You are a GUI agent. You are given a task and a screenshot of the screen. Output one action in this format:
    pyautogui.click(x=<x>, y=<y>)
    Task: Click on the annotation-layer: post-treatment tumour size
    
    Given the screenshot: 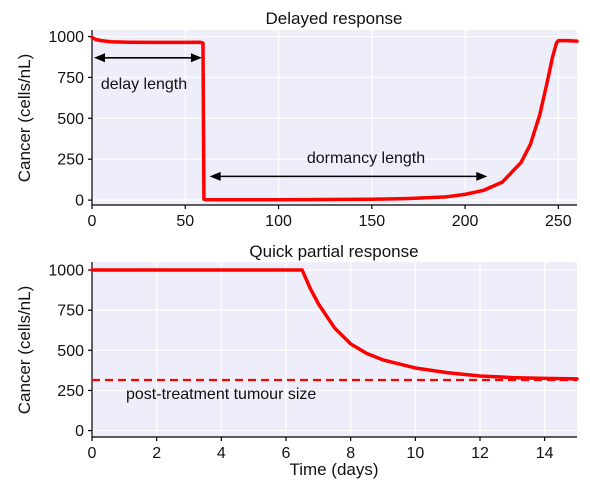 What is the action you would take?
    pyautogui.click(x=221, y=394)
    